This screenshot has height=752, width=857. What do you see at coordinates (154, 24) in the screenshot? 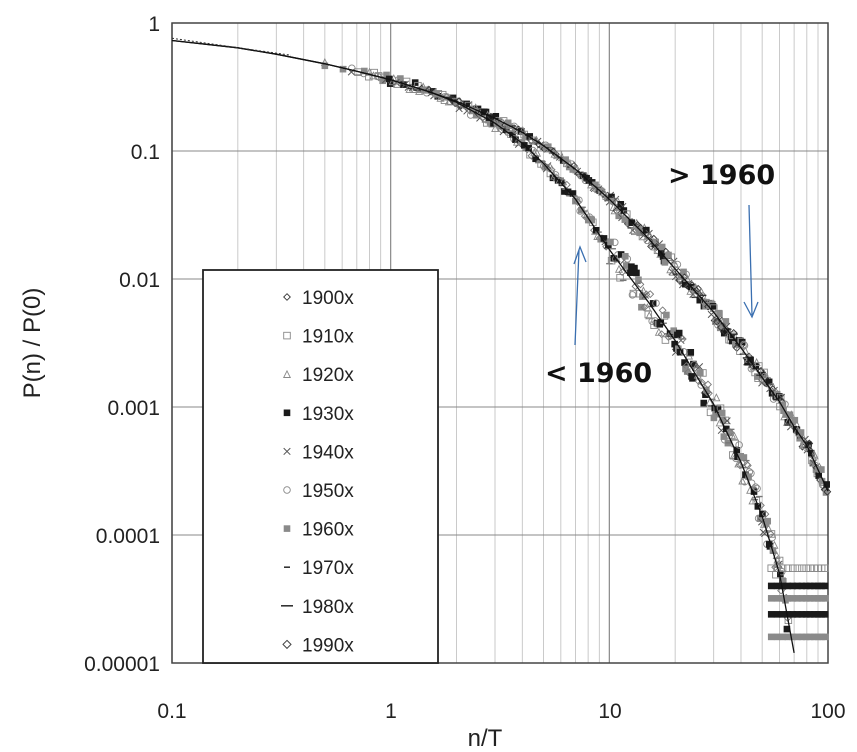
I see `y-tick-label: 1` at bounding box center [154, 24].